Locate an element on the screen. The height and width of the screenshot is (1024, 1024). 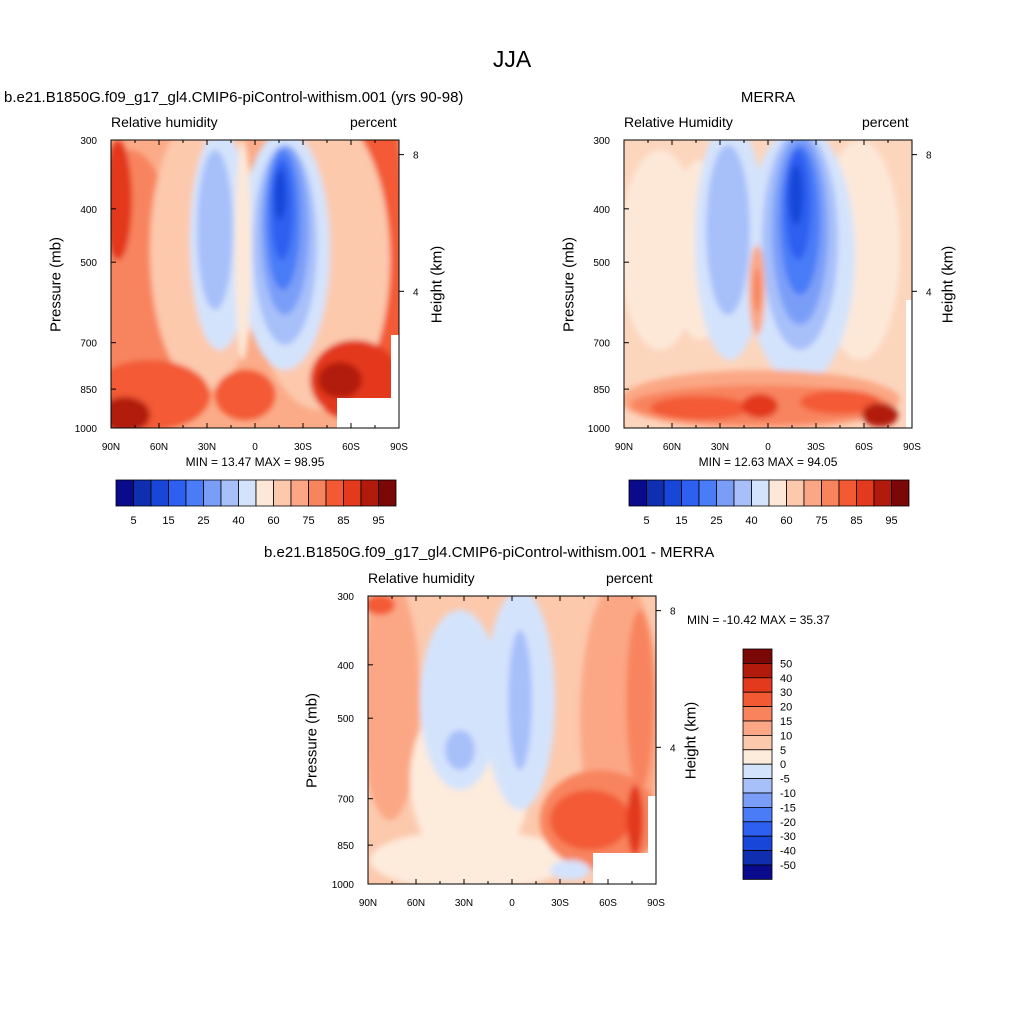
panel-model-xtick-label: 30S is located at coordinates (303, 447).